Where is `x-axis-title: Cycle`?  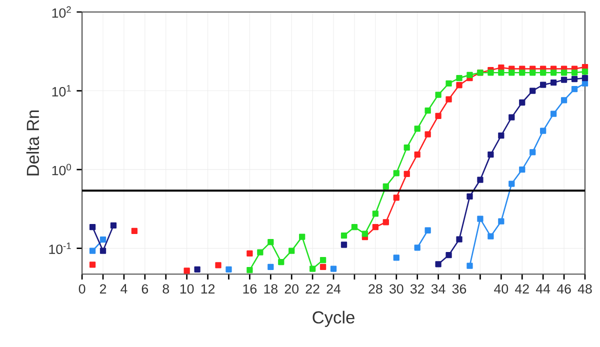
x-axis-title: Cycle is located at coordinates (333, 318).